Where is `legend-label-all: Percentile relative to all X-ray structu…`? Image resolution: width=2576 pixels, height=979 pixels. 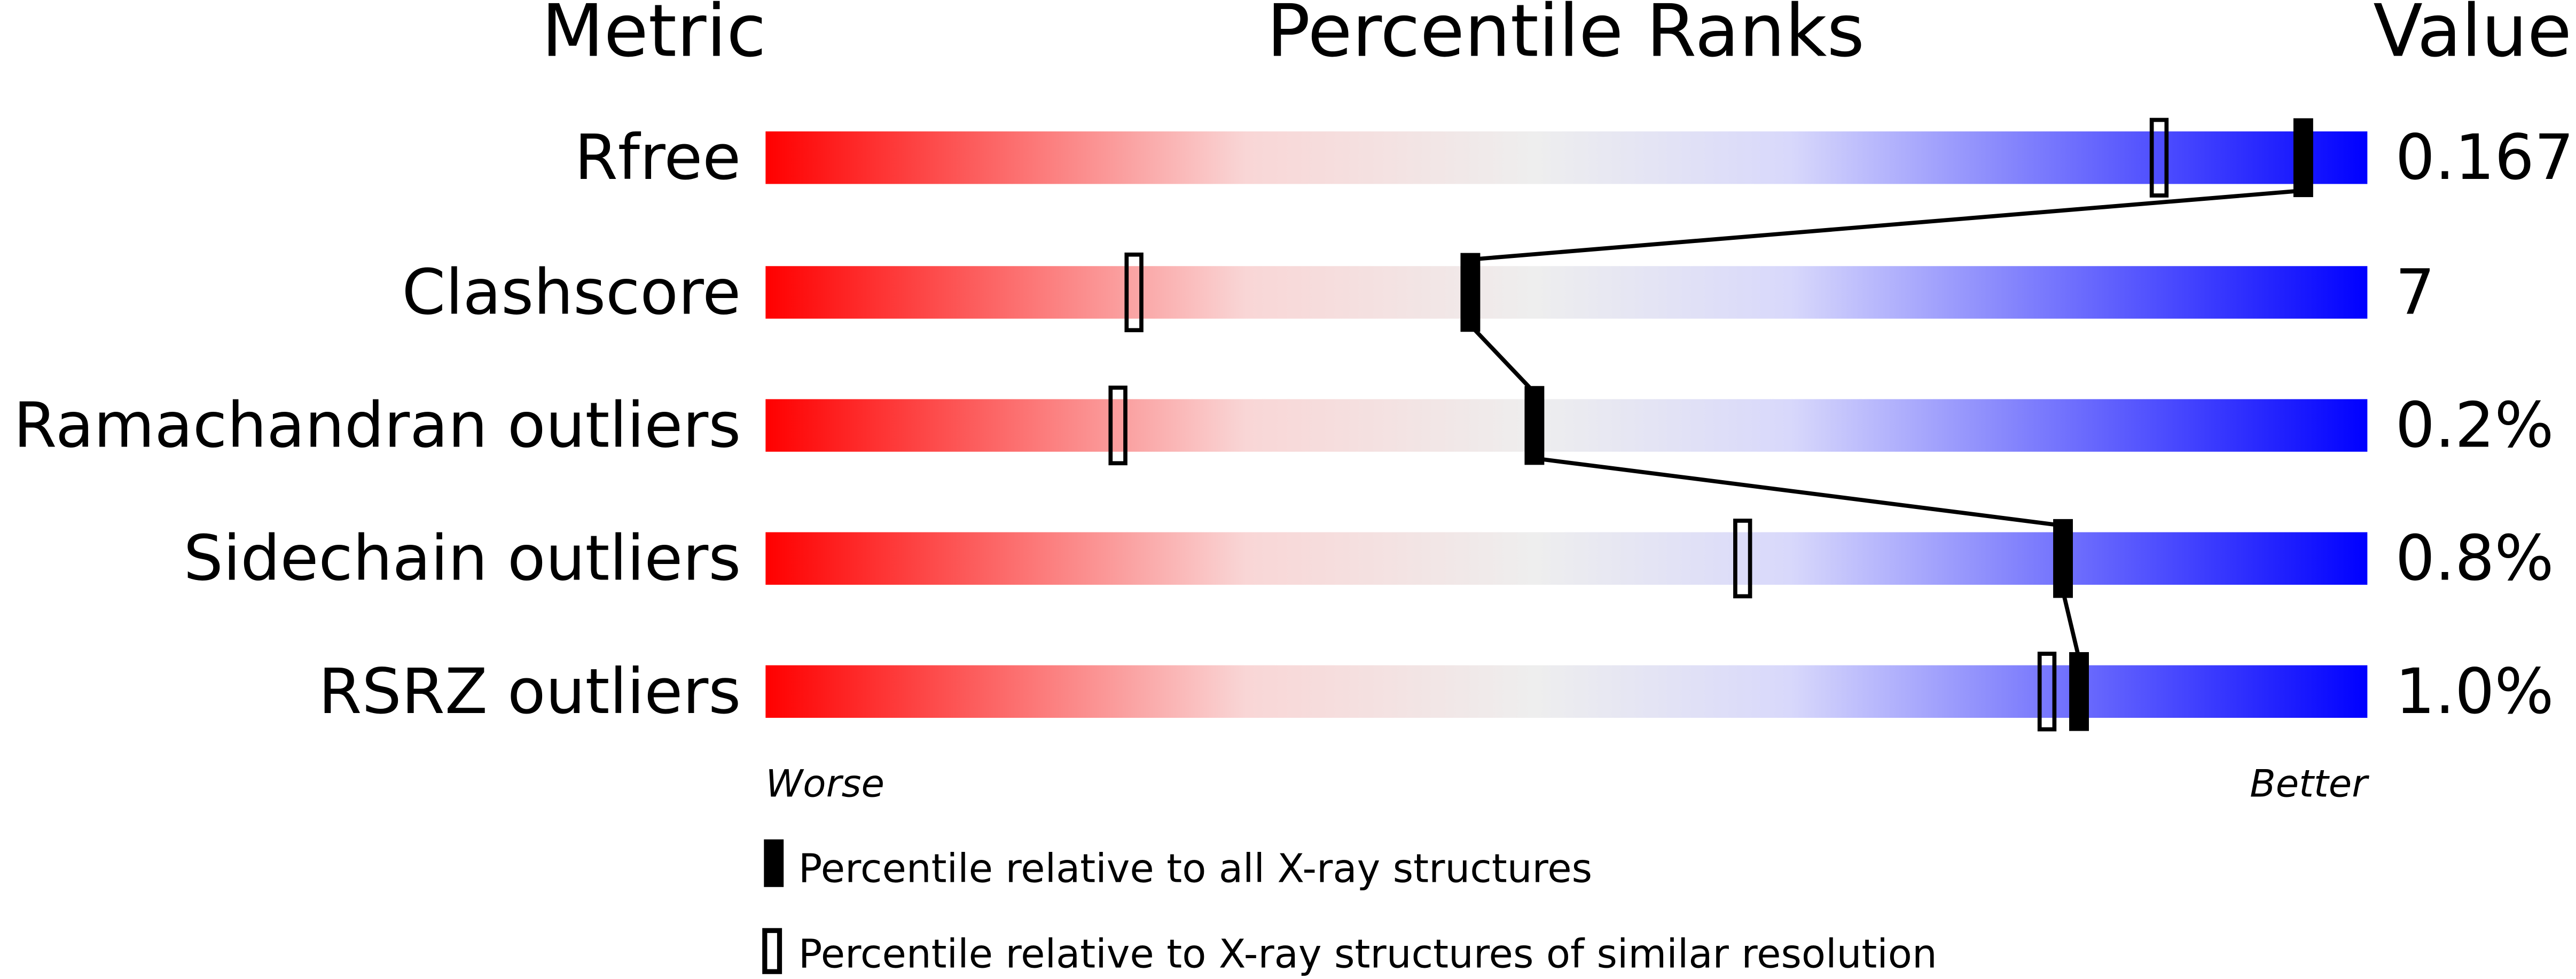
legend-label-all: Percentile relative to all X-ray structu… is located at coordinates (1195, 869).